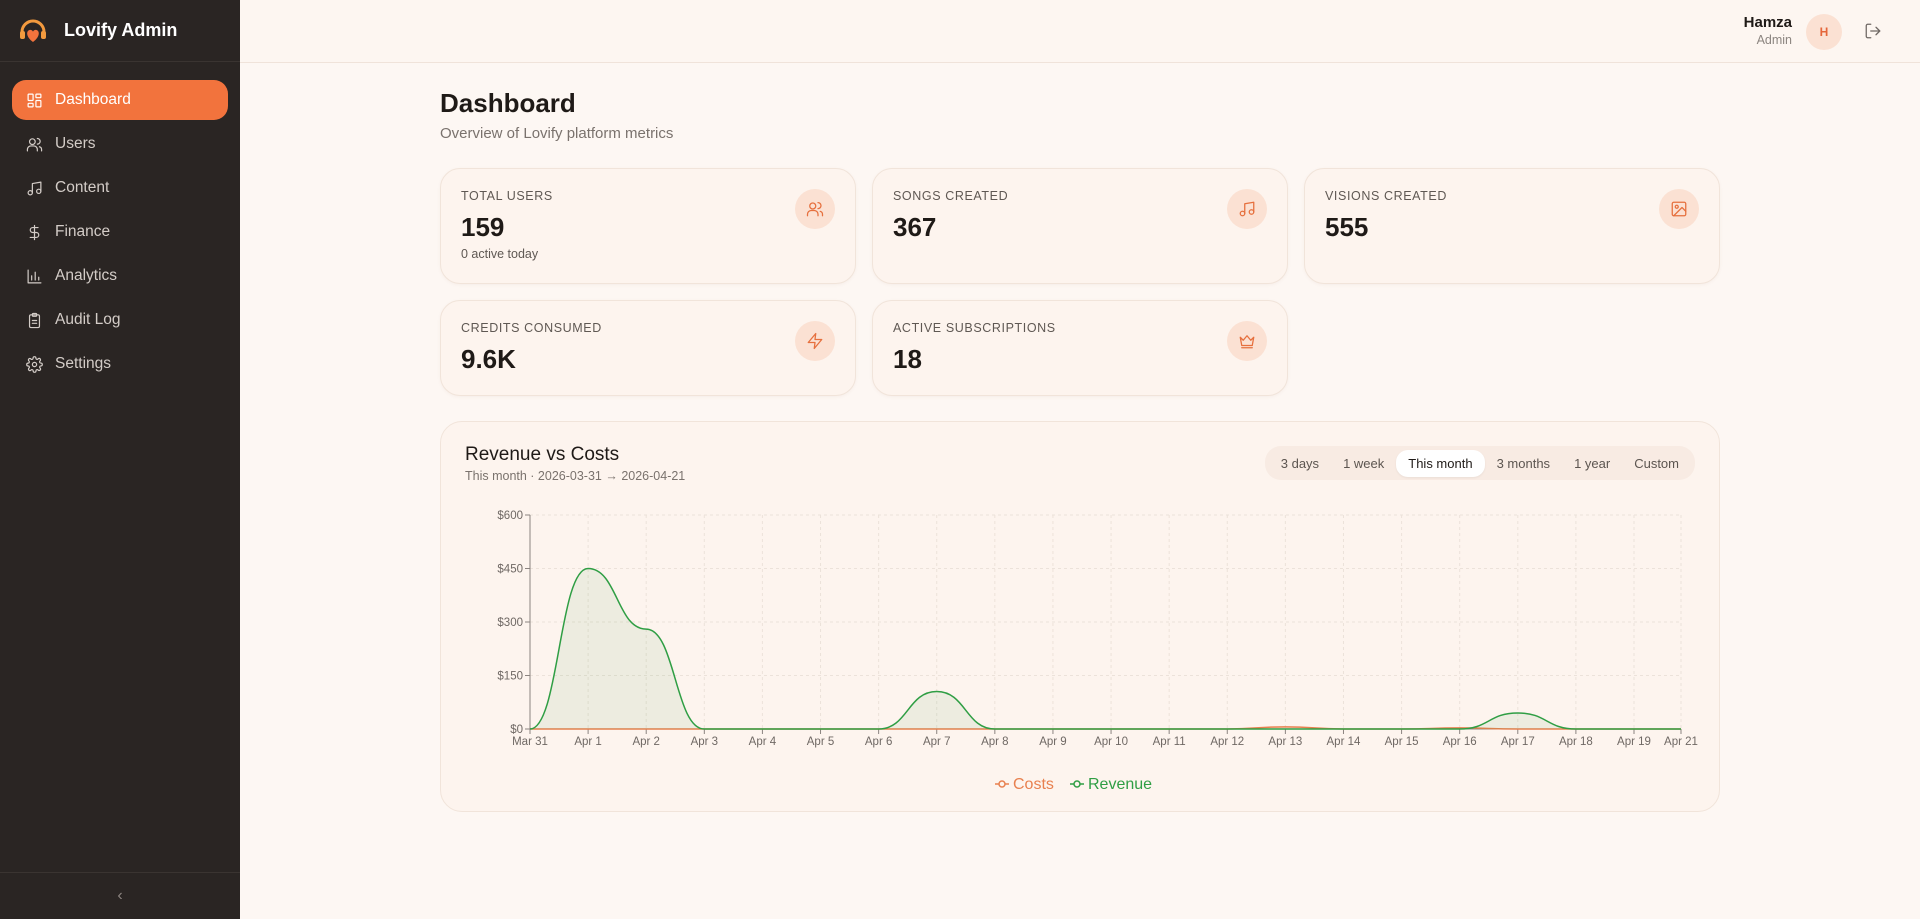  I want to click on stat-value: 159, so click(483, 227).